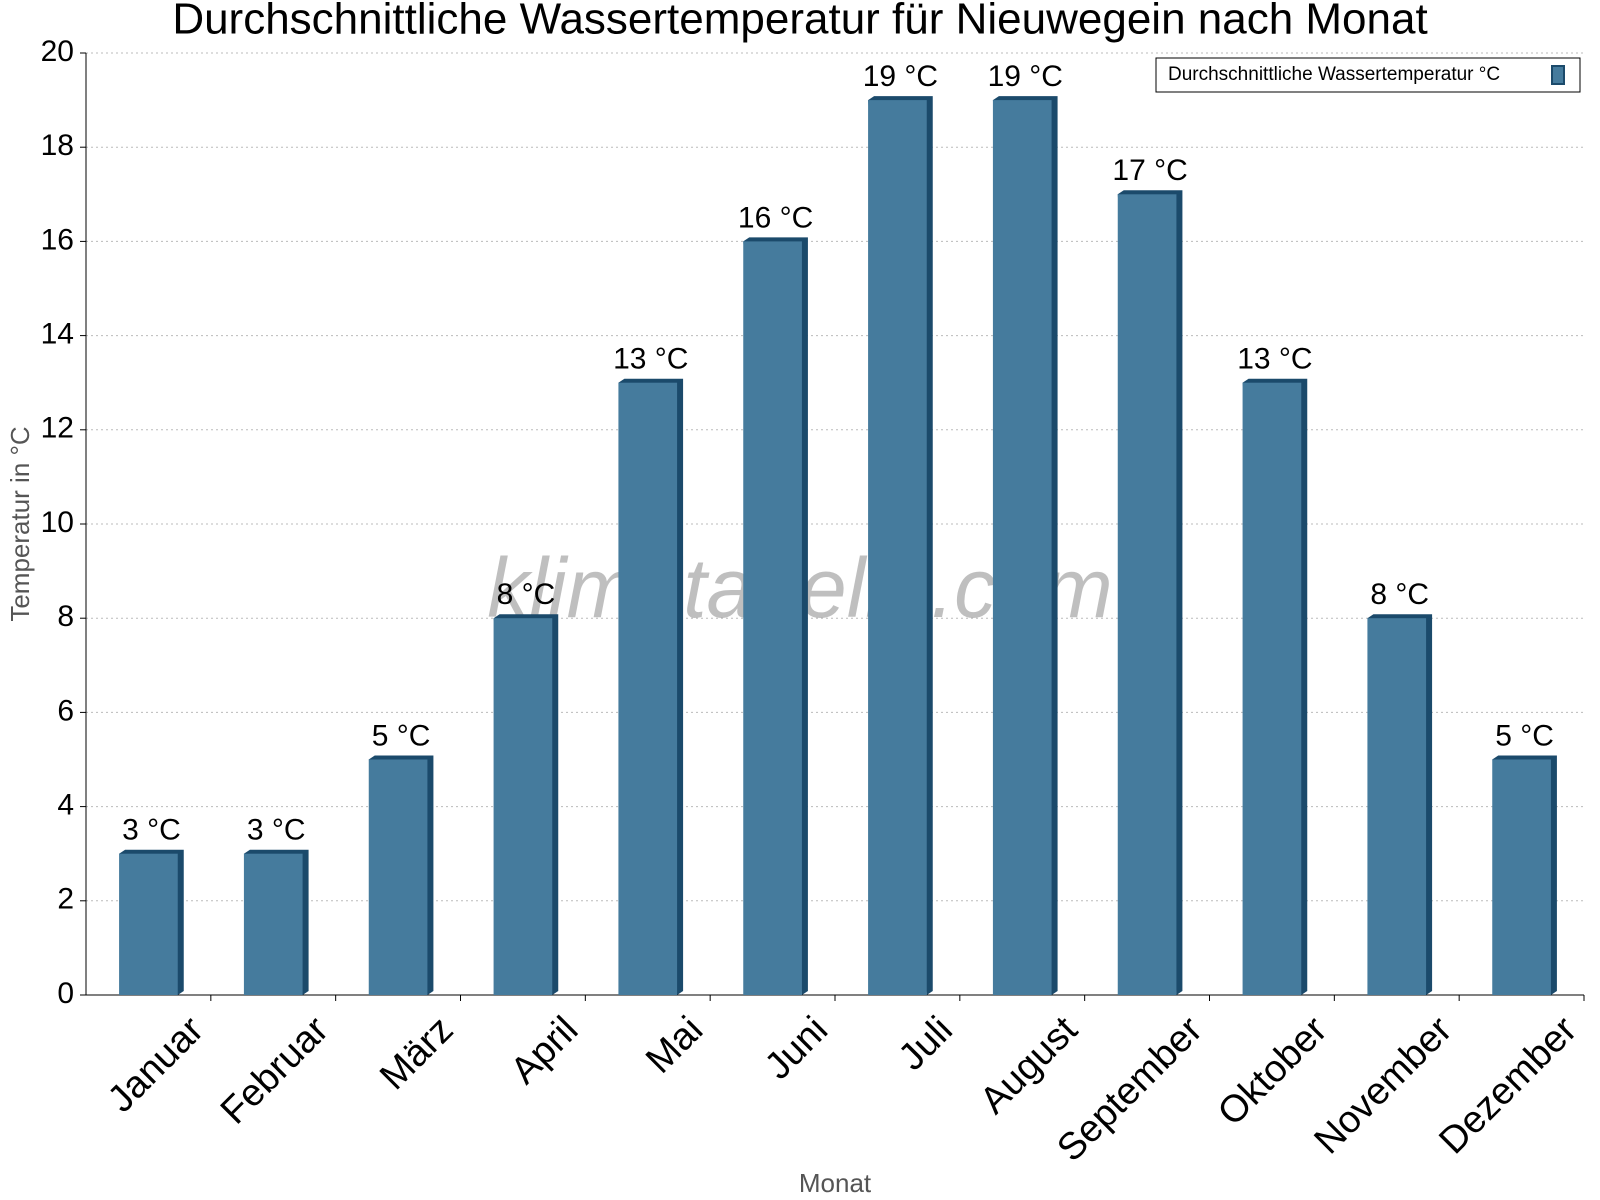 This screenshot has height=1200, width=1600. What do you see at coordinates (57, 51) in the screenshot?
I see `y-tick-label: 20` at bounding box center [57, 51].